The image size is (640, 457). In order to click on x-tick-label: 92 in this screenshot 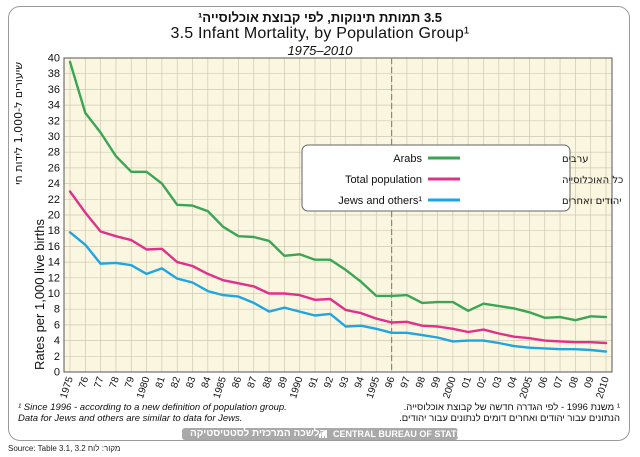, I will do `click(329, 382)`.